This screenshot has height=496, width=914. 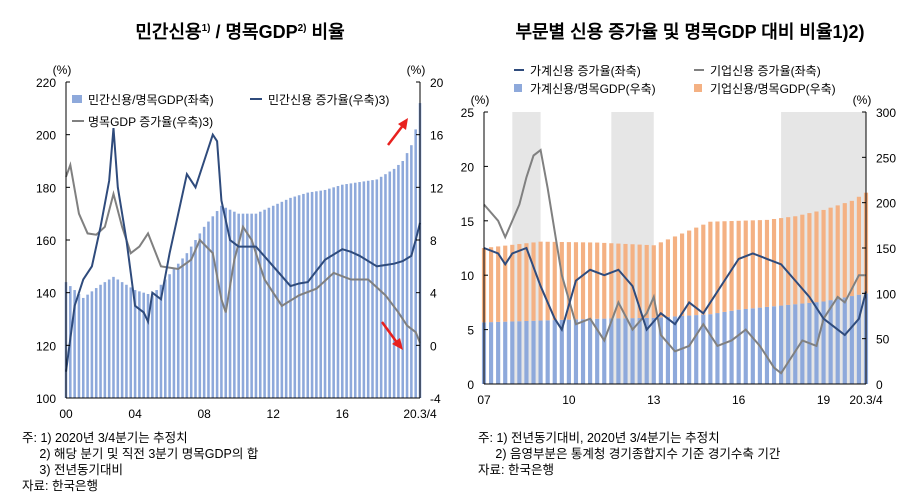 What do you see at coordinates (765, 71) in the screenshot?
I see `legend-label: 기업신용 증가율(좌축)` at bounding box center [765, 71].